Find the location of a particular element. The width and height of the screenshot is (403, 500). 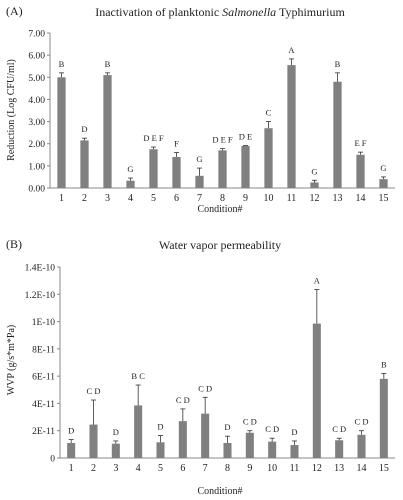

y-tick-label: 3.00 is located at coordinates (36, 123).